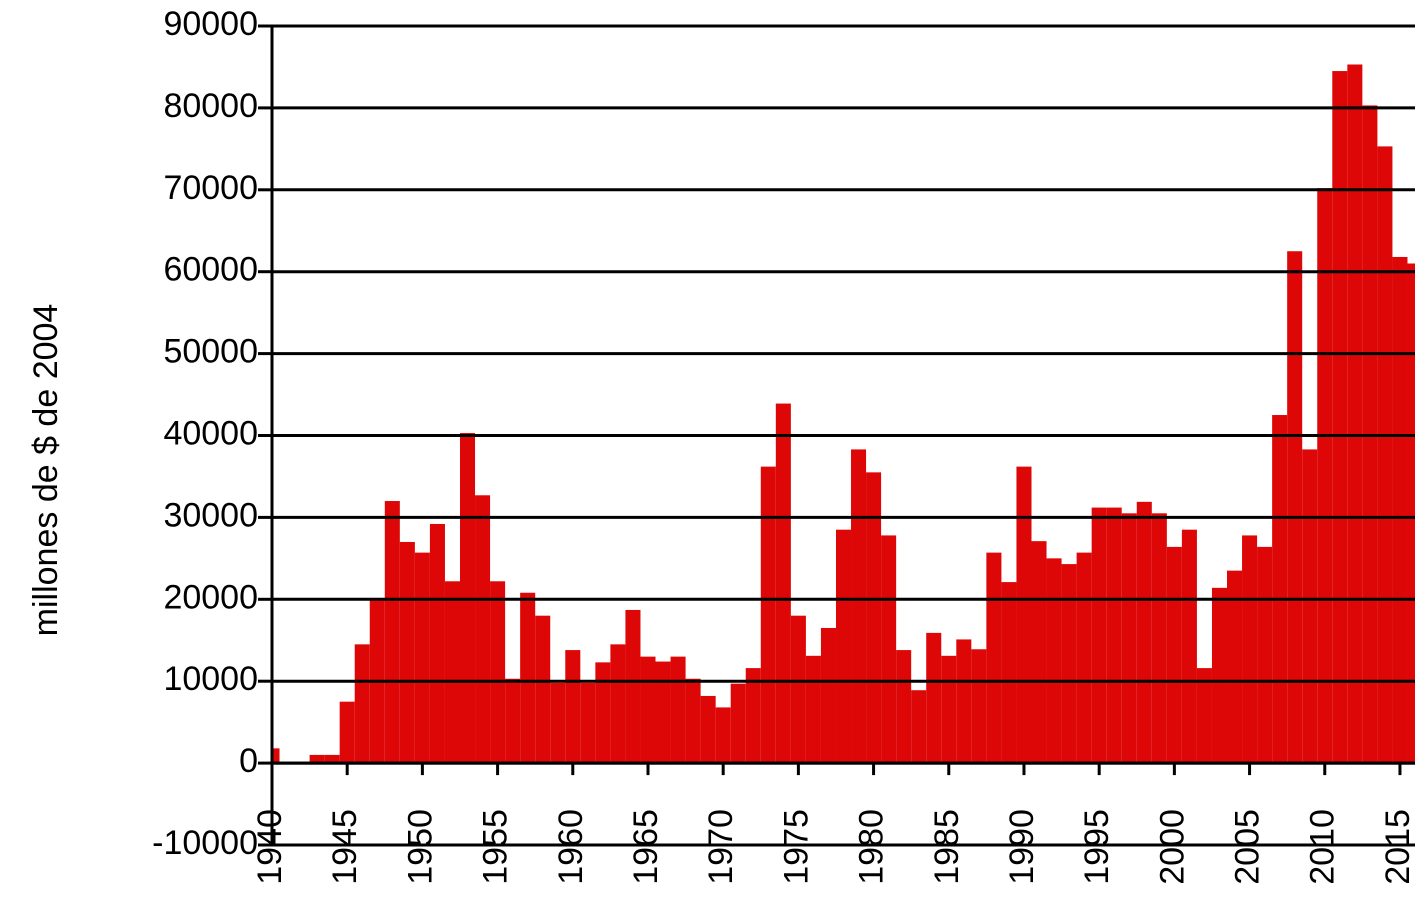 The height and width of the screenshot is (903, 1424). What do you see at coordinates (947, 847) in the screenshot?
I see `x-tick-label: 1985` at bounding box center [947, 847].